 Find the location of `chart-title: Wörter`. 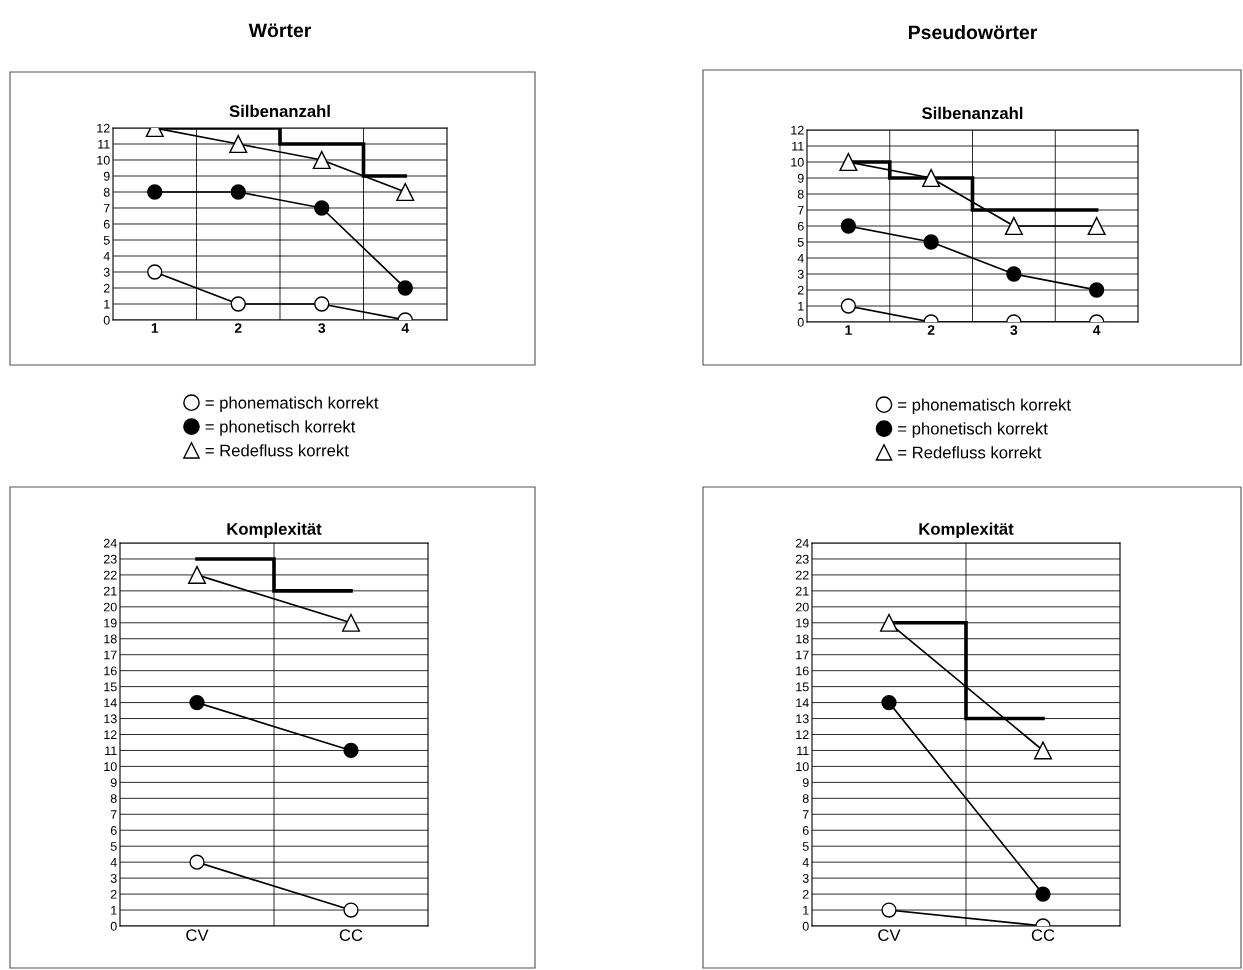

chart-title: Wörter is located at coordinates (280, 30).